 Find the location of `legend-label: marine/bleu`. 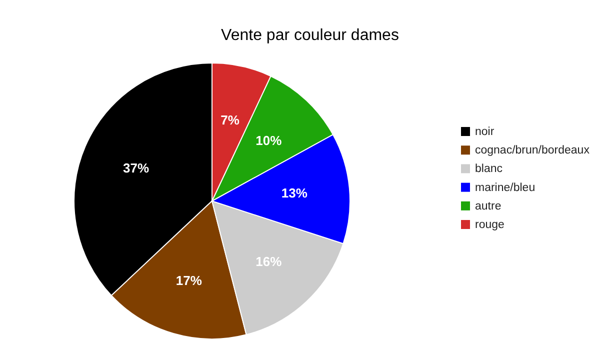

legend-label: marine/bleu is located at coordinates (505, 188).